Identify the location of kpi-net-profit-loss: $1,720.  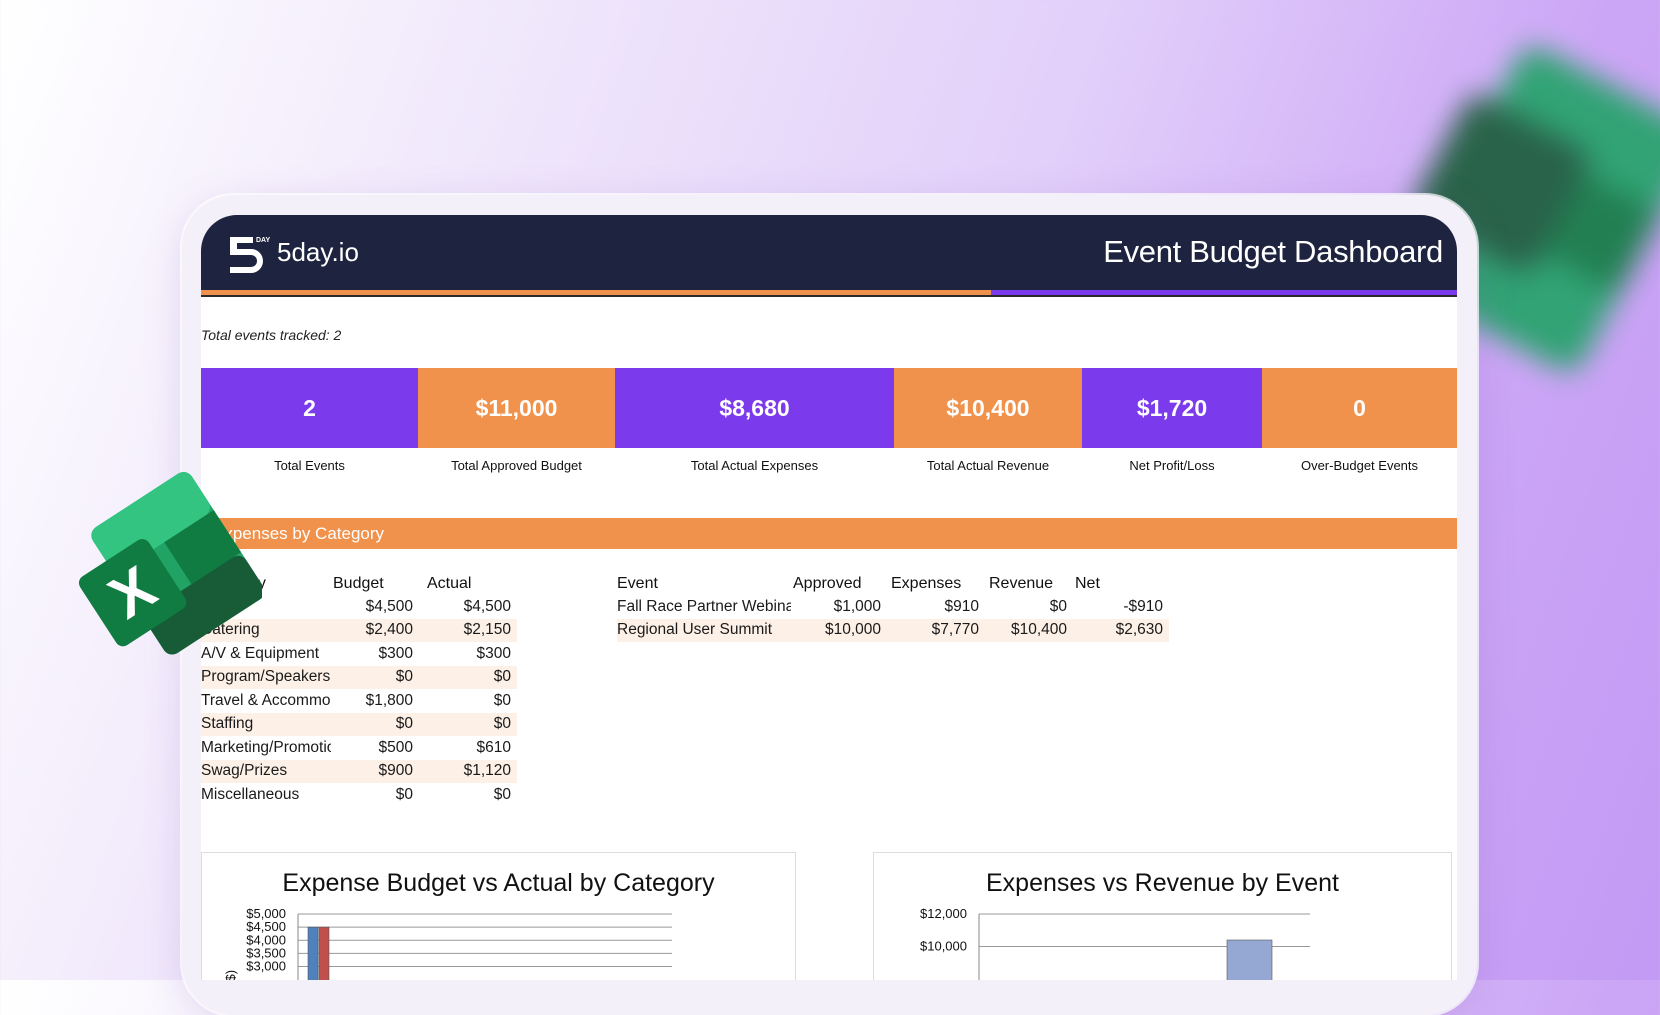
(1172, 408).